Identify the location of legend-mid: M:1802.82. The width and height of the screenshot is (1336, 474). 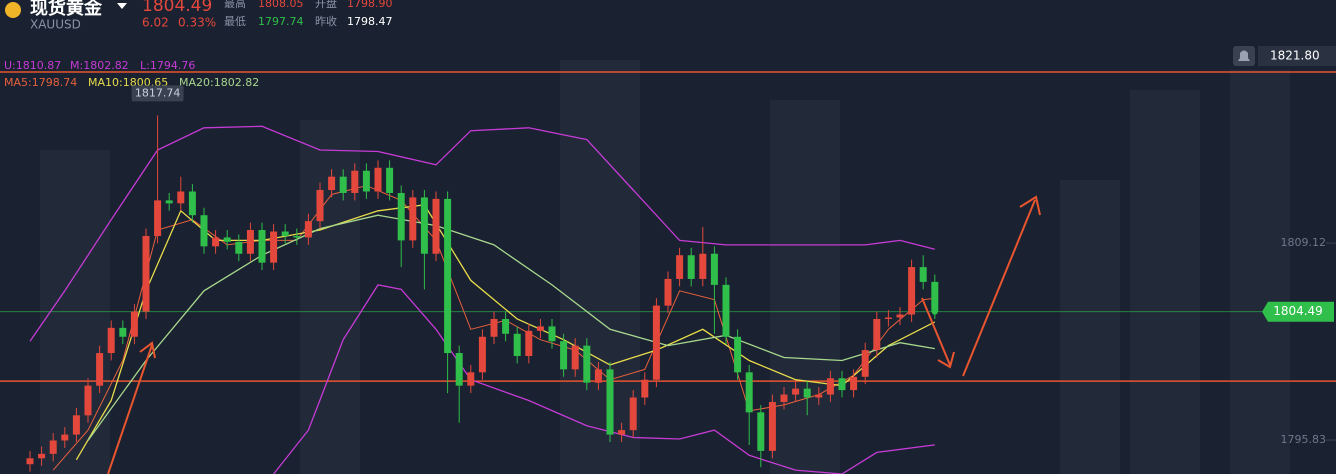
(99, 65).